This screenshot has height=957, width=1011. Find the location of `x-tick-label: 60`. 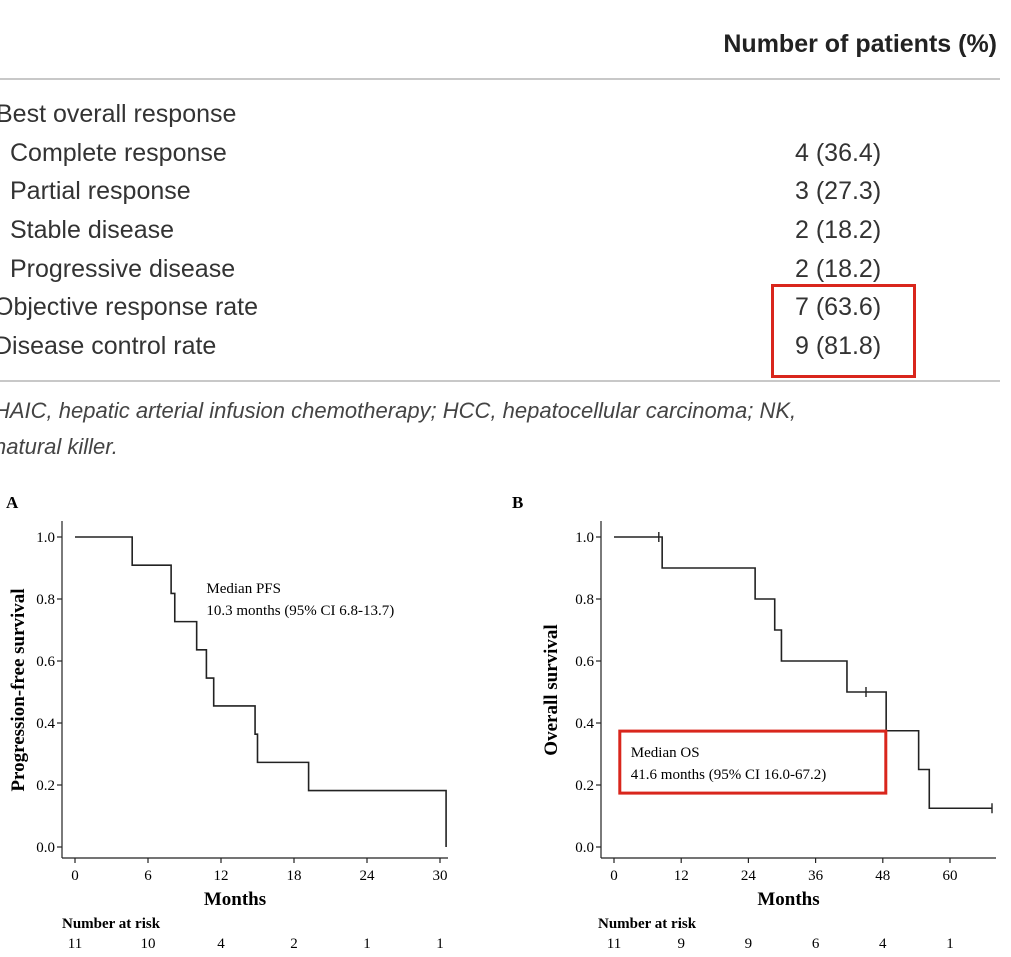

x-tick-label: 60 is located at coordinates (950, 876).